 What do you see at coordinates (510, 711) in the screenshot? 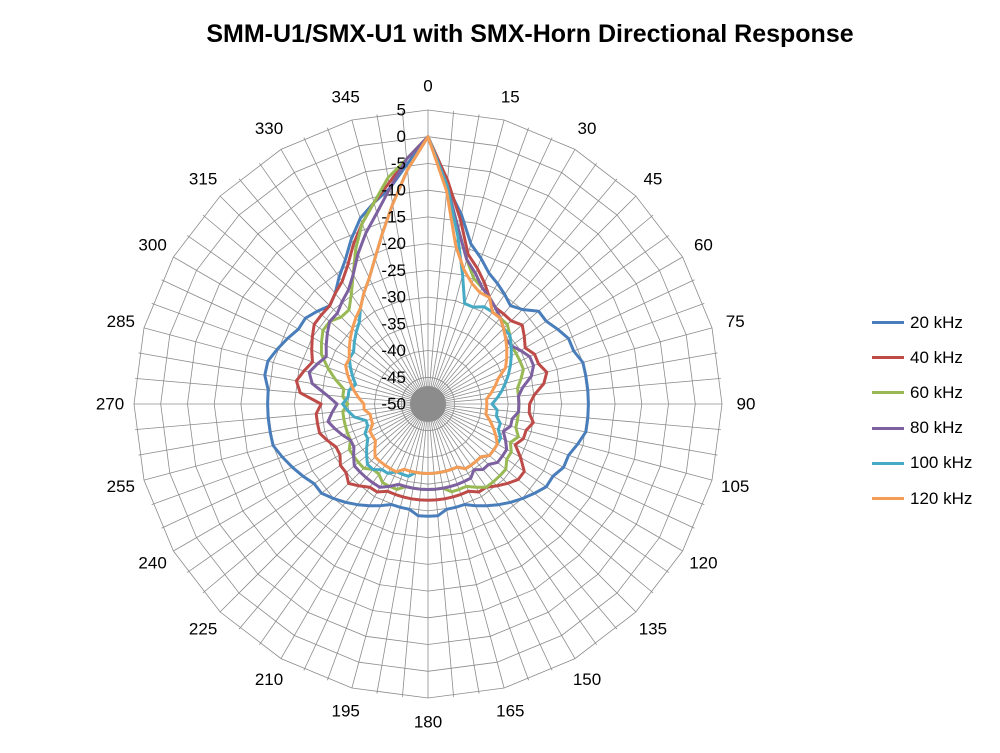
I see `angle-tick-label: 165` at bounding box center [510, 711].